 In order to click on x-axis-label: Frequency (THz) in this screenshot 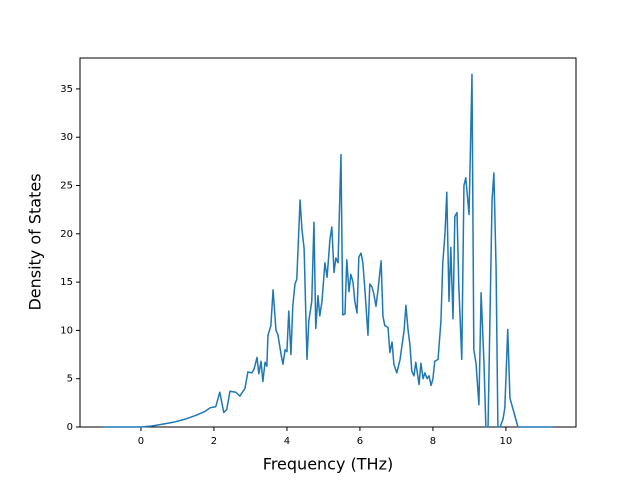, I will do `click(328, 464)`.